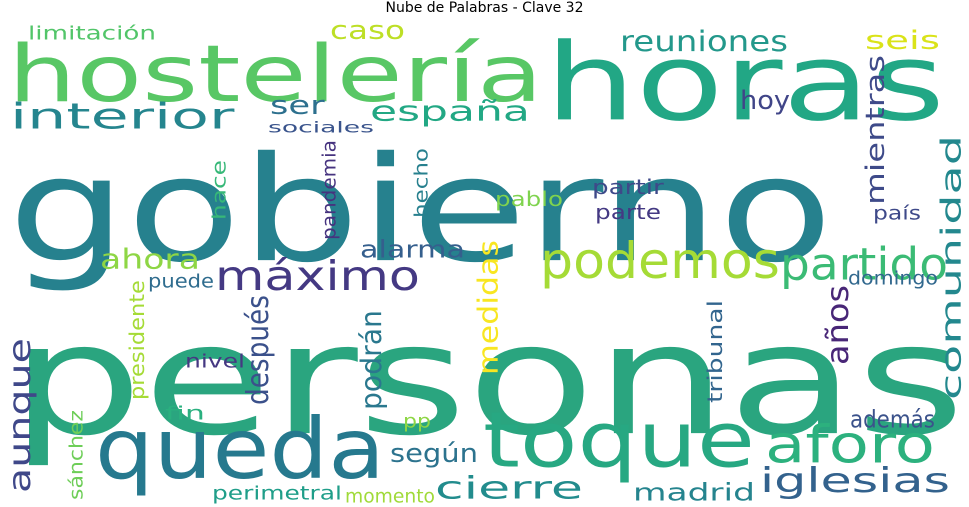 The height and width of the screenshot is (507, 969). I want to click on word-hosteleria: hostelería, so click(275, 75).